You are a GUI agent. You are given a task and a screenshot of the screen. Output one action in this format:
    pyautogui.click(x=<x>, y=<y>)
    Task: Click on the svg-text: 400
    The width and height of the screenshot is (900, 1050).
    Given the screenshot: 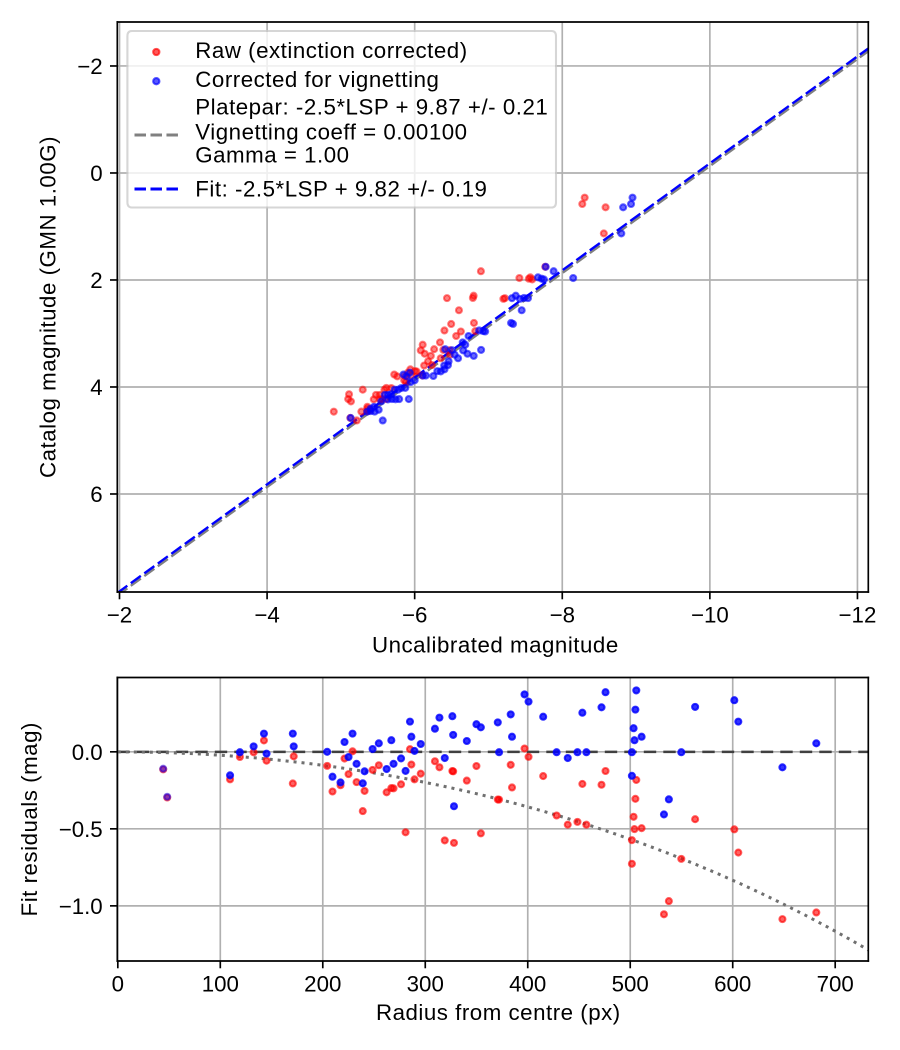 What is the action you would take?
    pyautogui.click(x=527, y=984)
    